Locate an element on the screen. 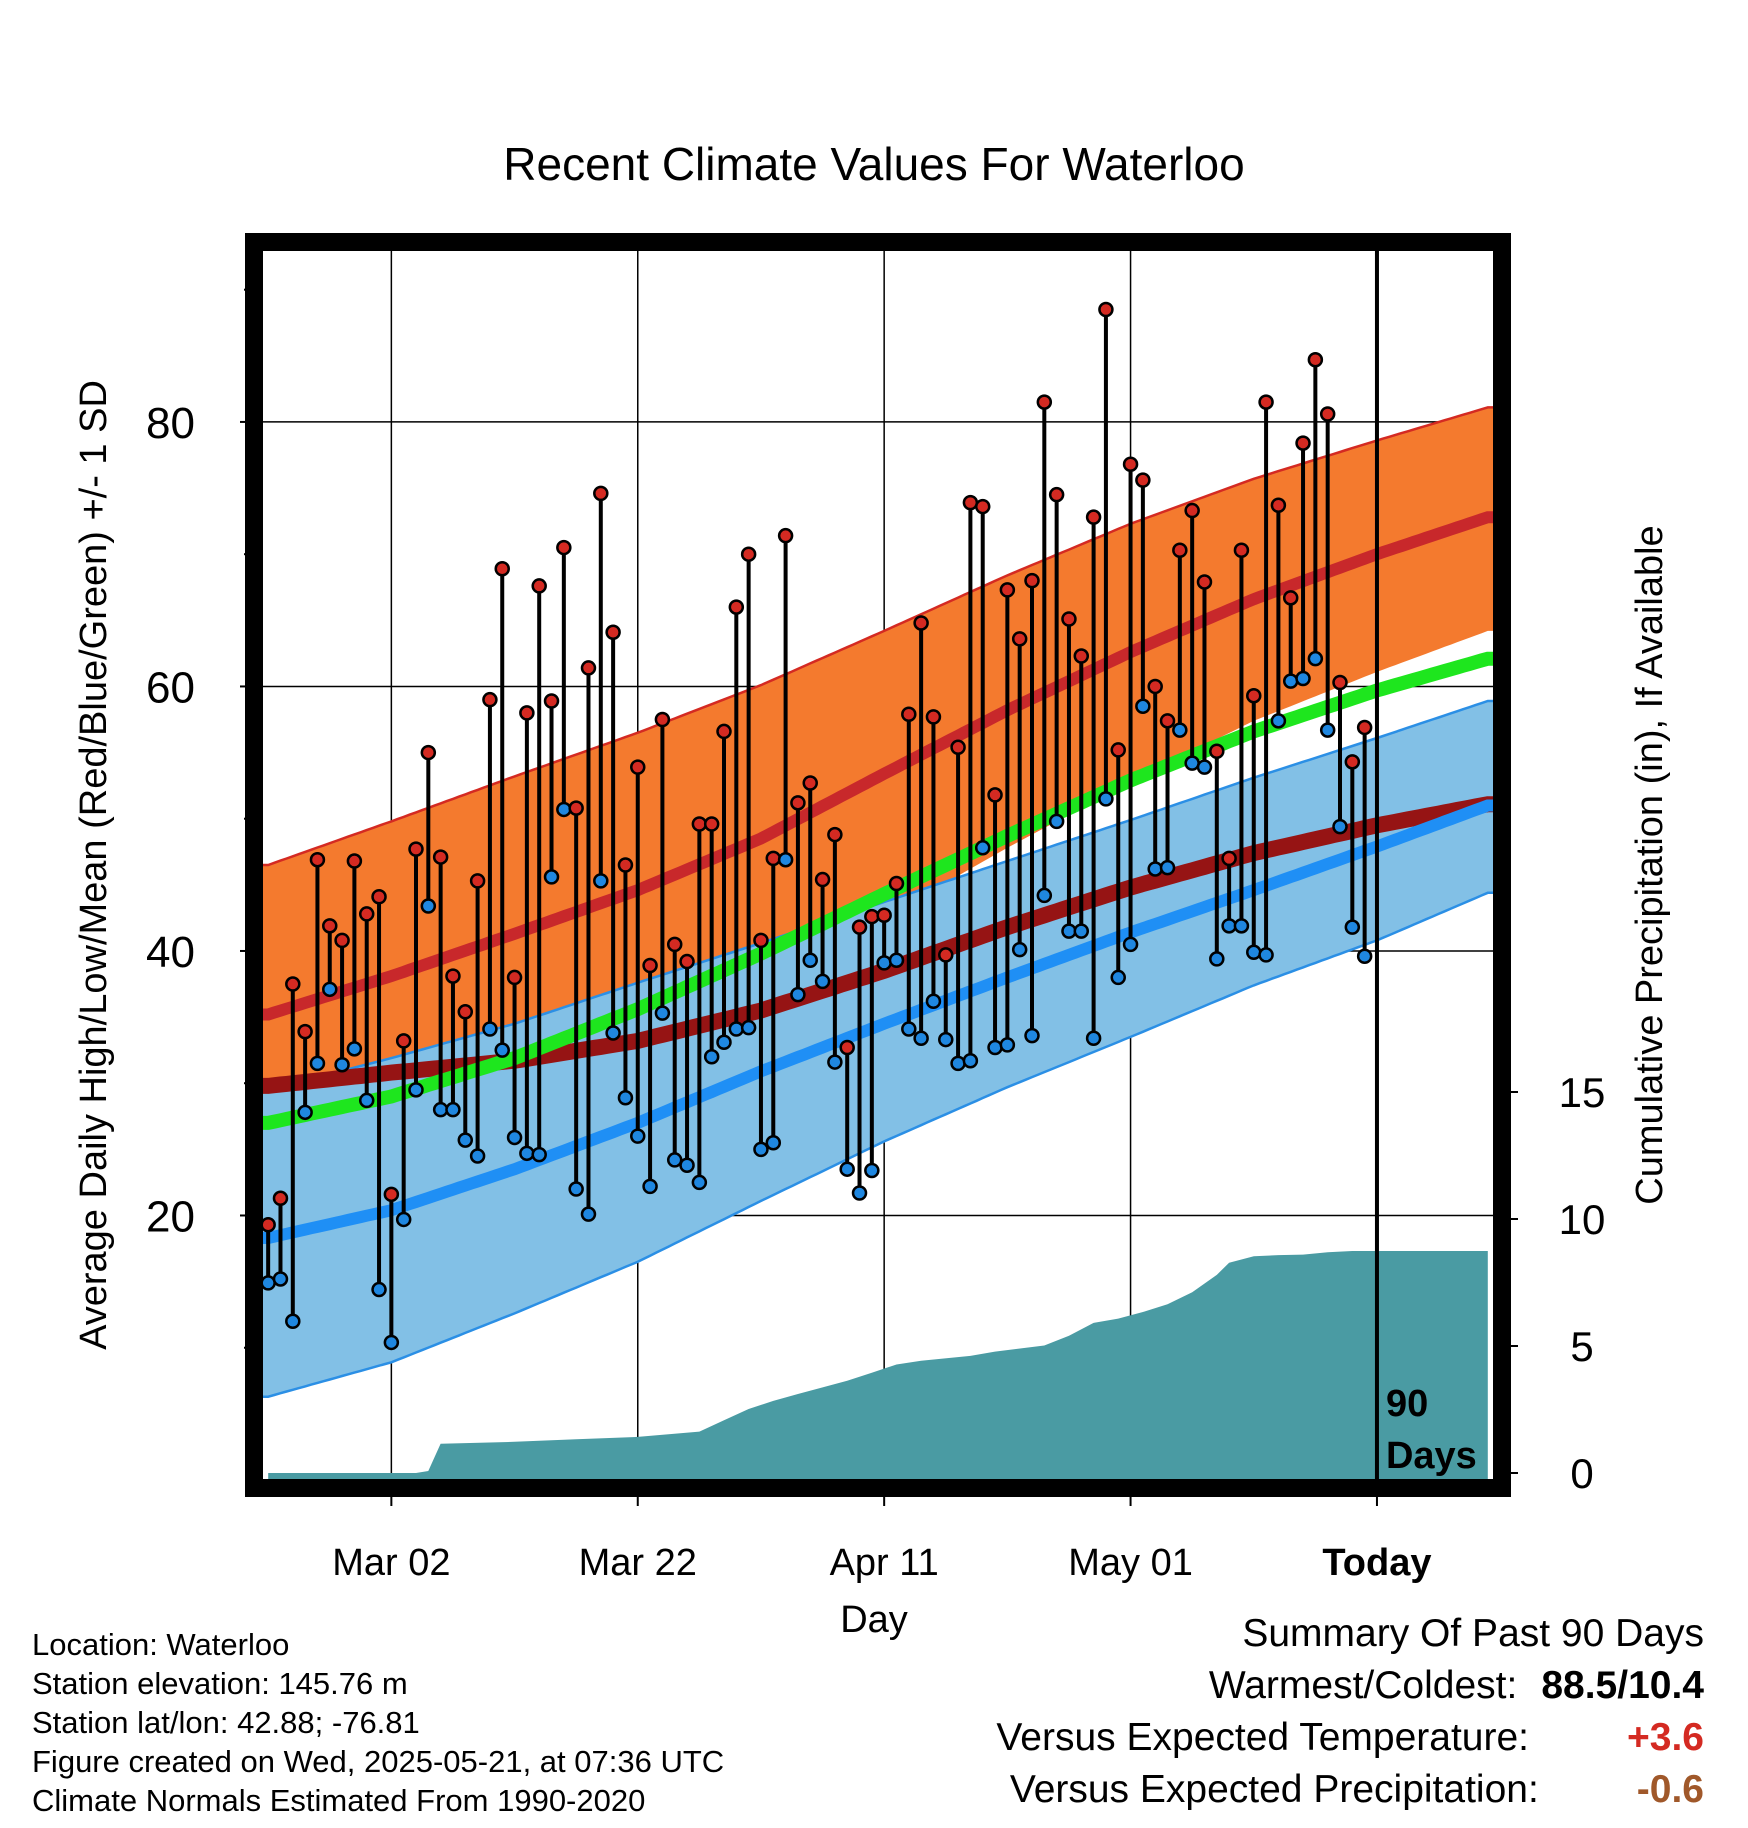  station-latlon: Station lat/lon: 42.88; -76.81 is located at coordinates (226, 1722).